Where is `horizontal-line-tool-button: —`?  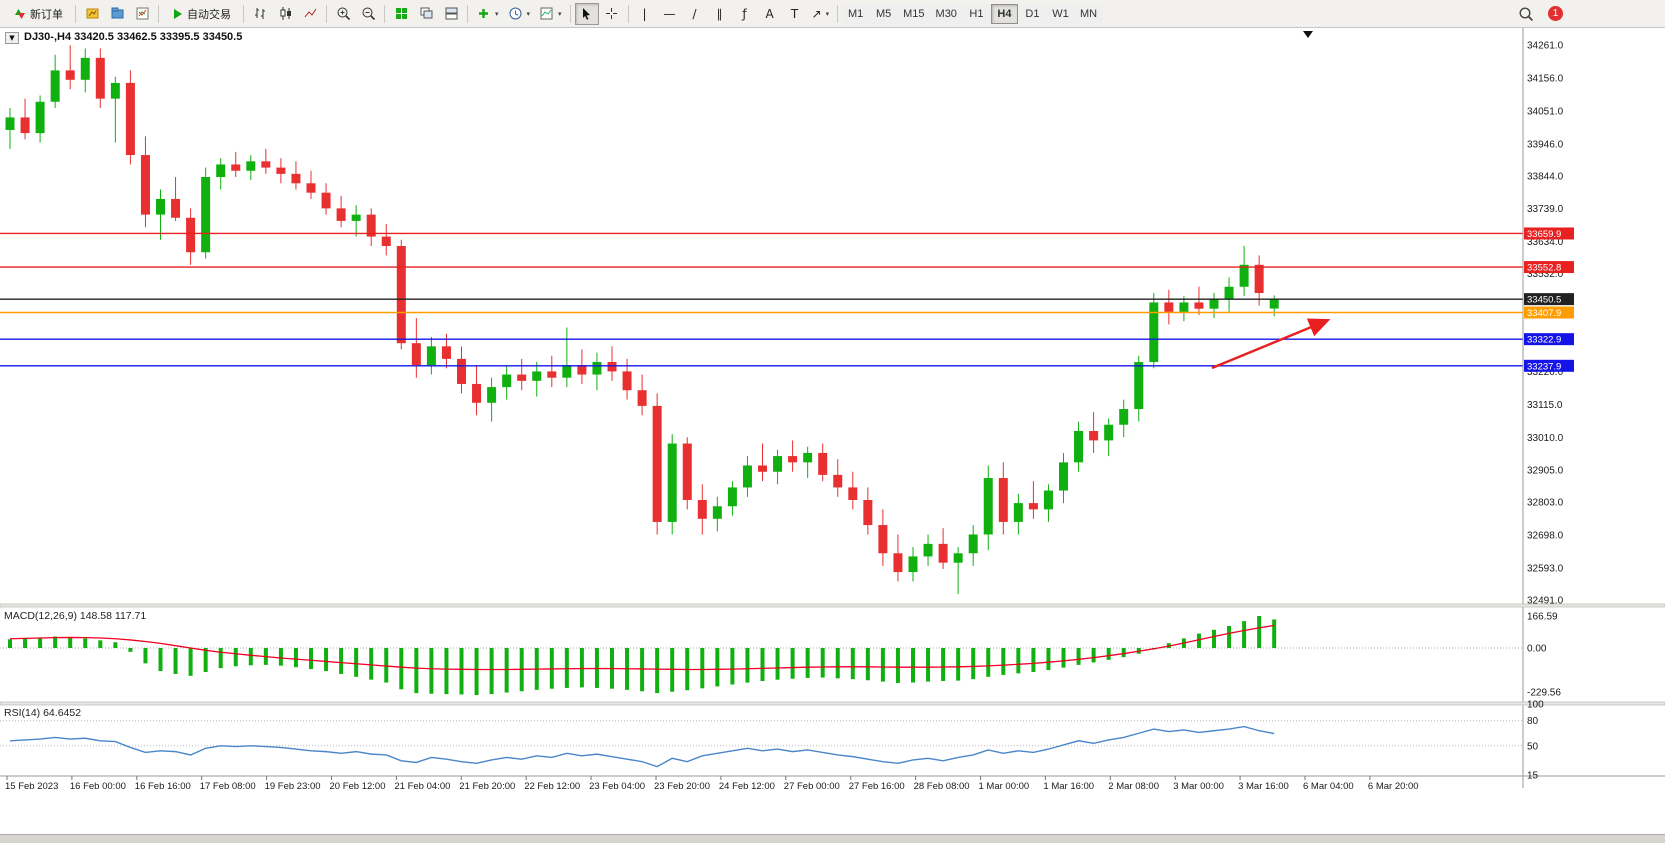
horizontal-line-tool-button: — is located at coordinates (670, 14).